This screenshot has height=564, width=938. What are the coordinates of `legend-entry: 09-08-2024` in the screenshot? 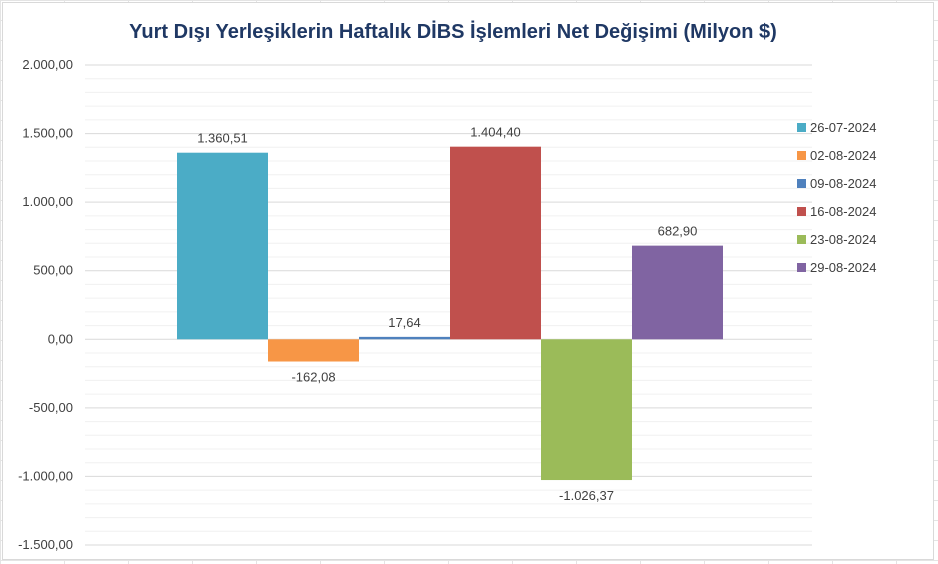 It's located at (843, 183).